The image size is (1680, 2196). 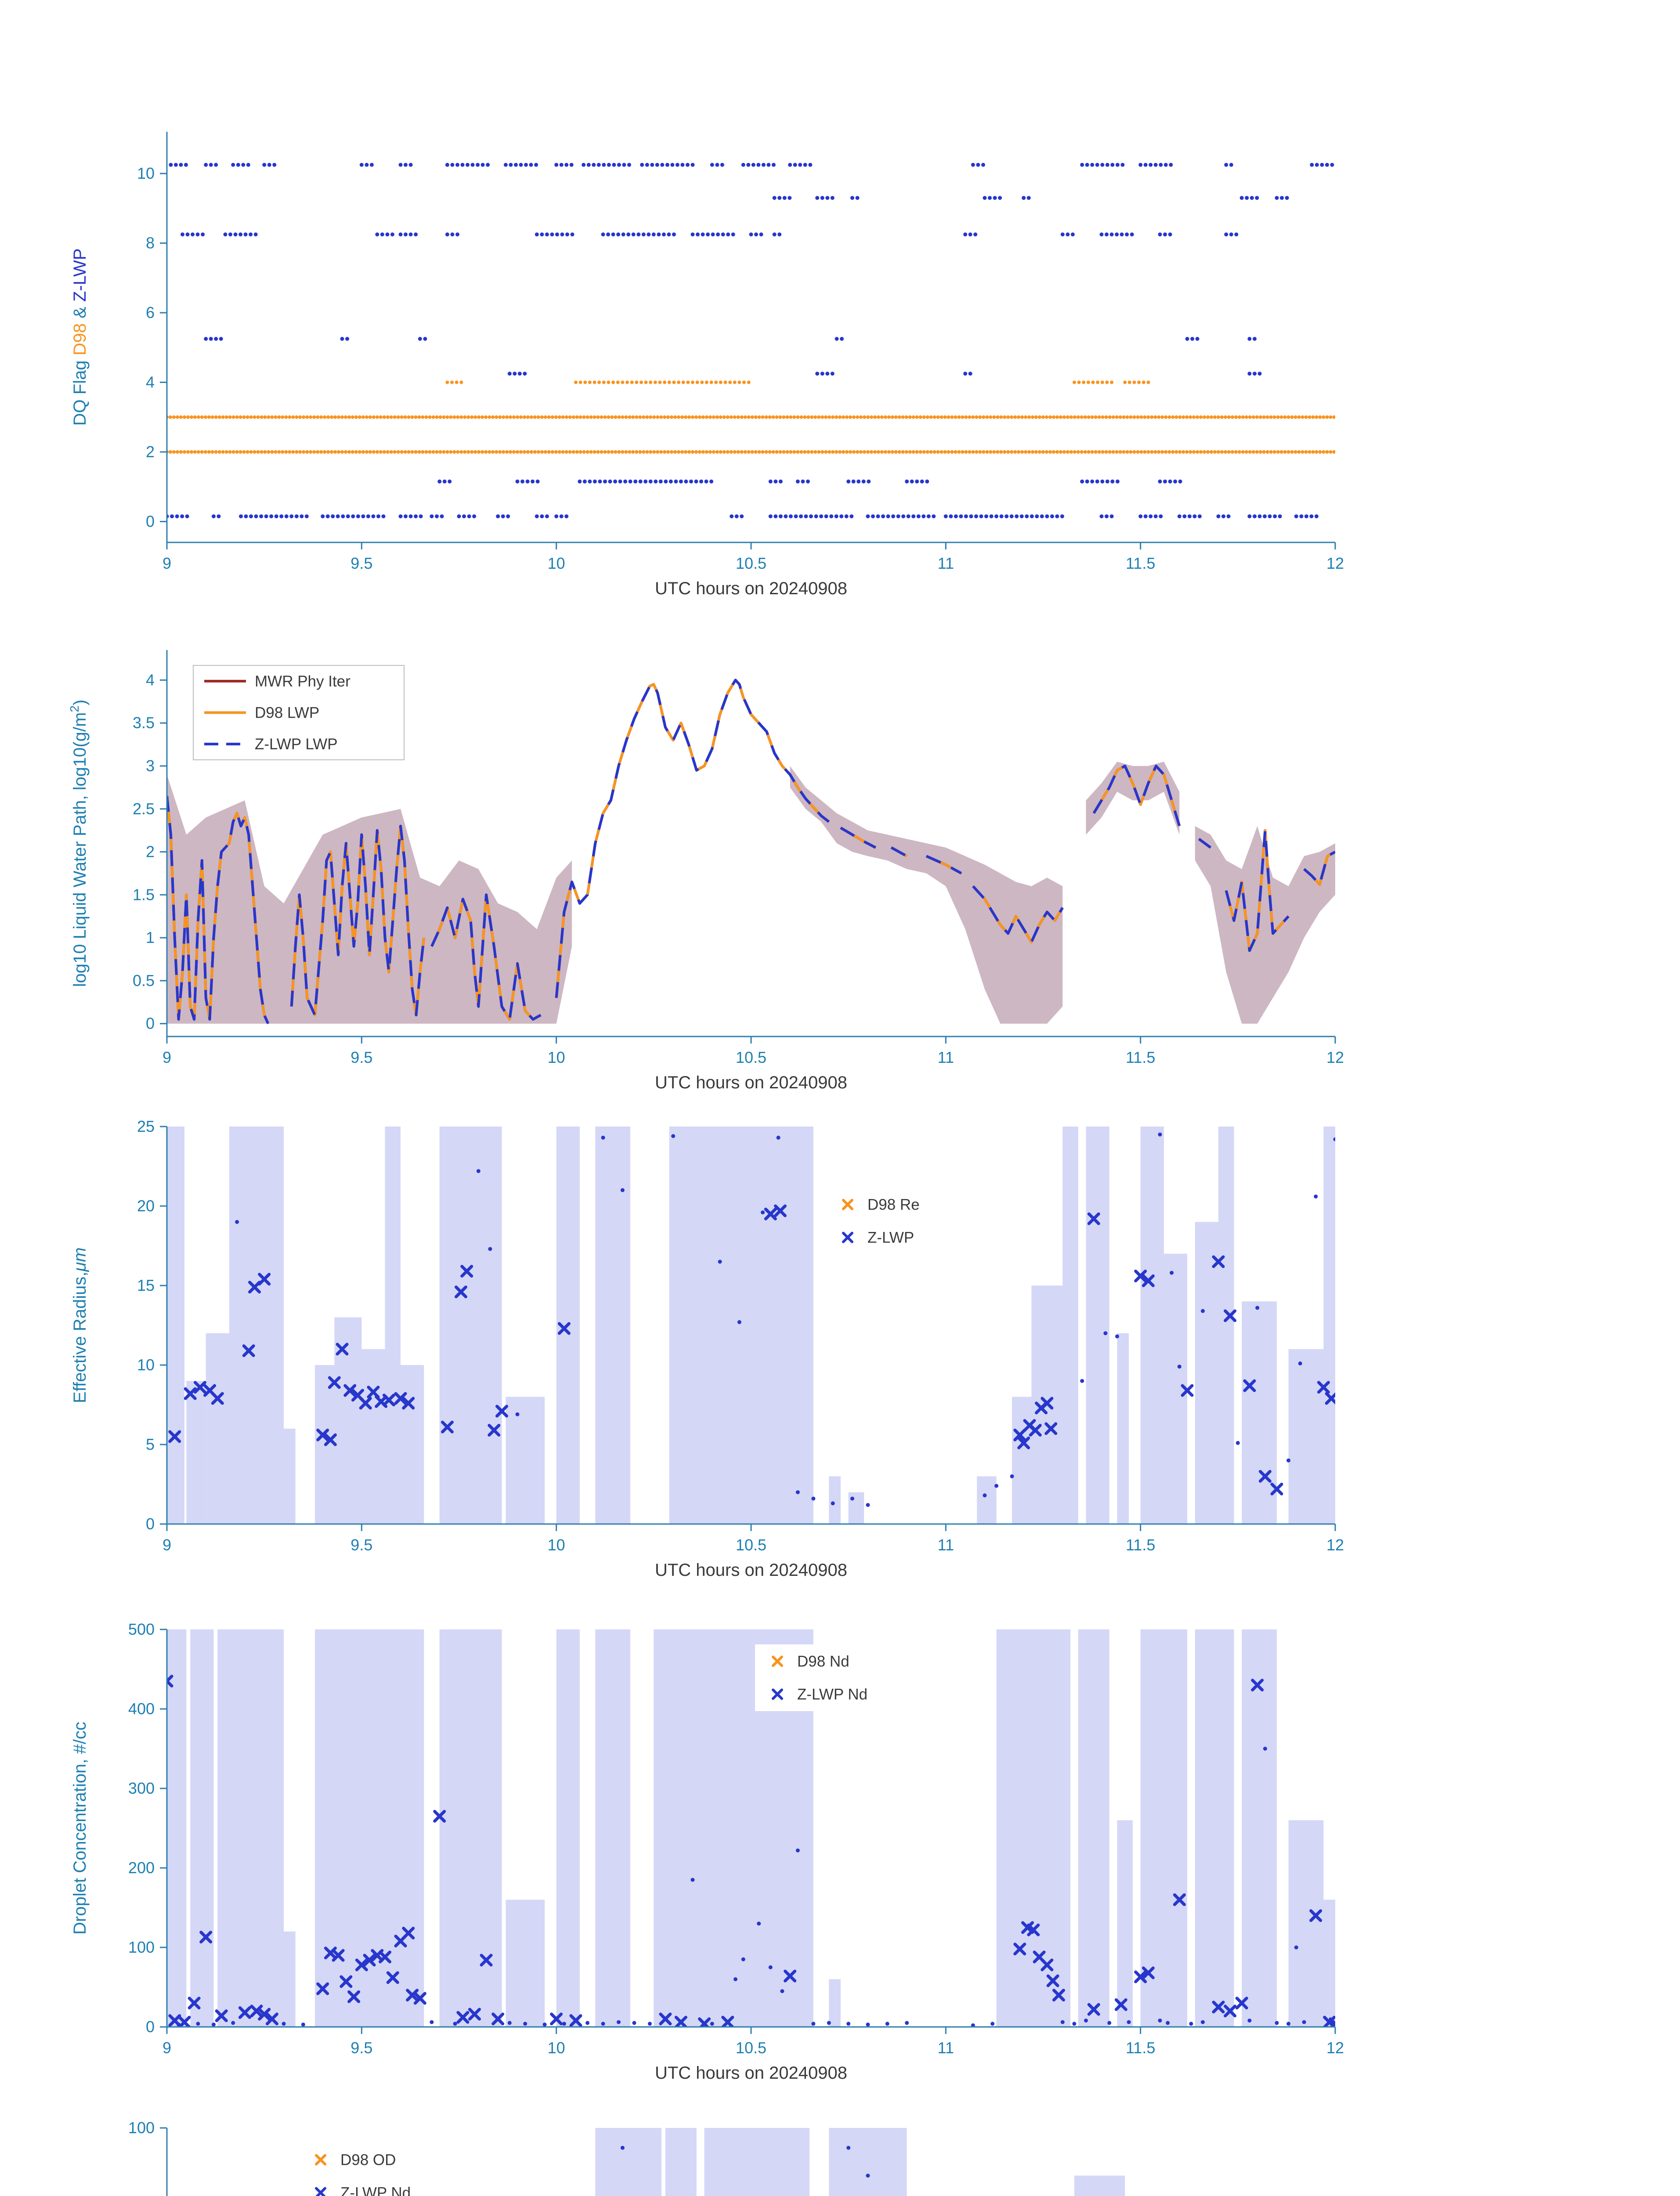 I want to click on lwp-legend: MWR Phy Iter D98 LWP Z-LWP LWP, so click(x=299, y=712).